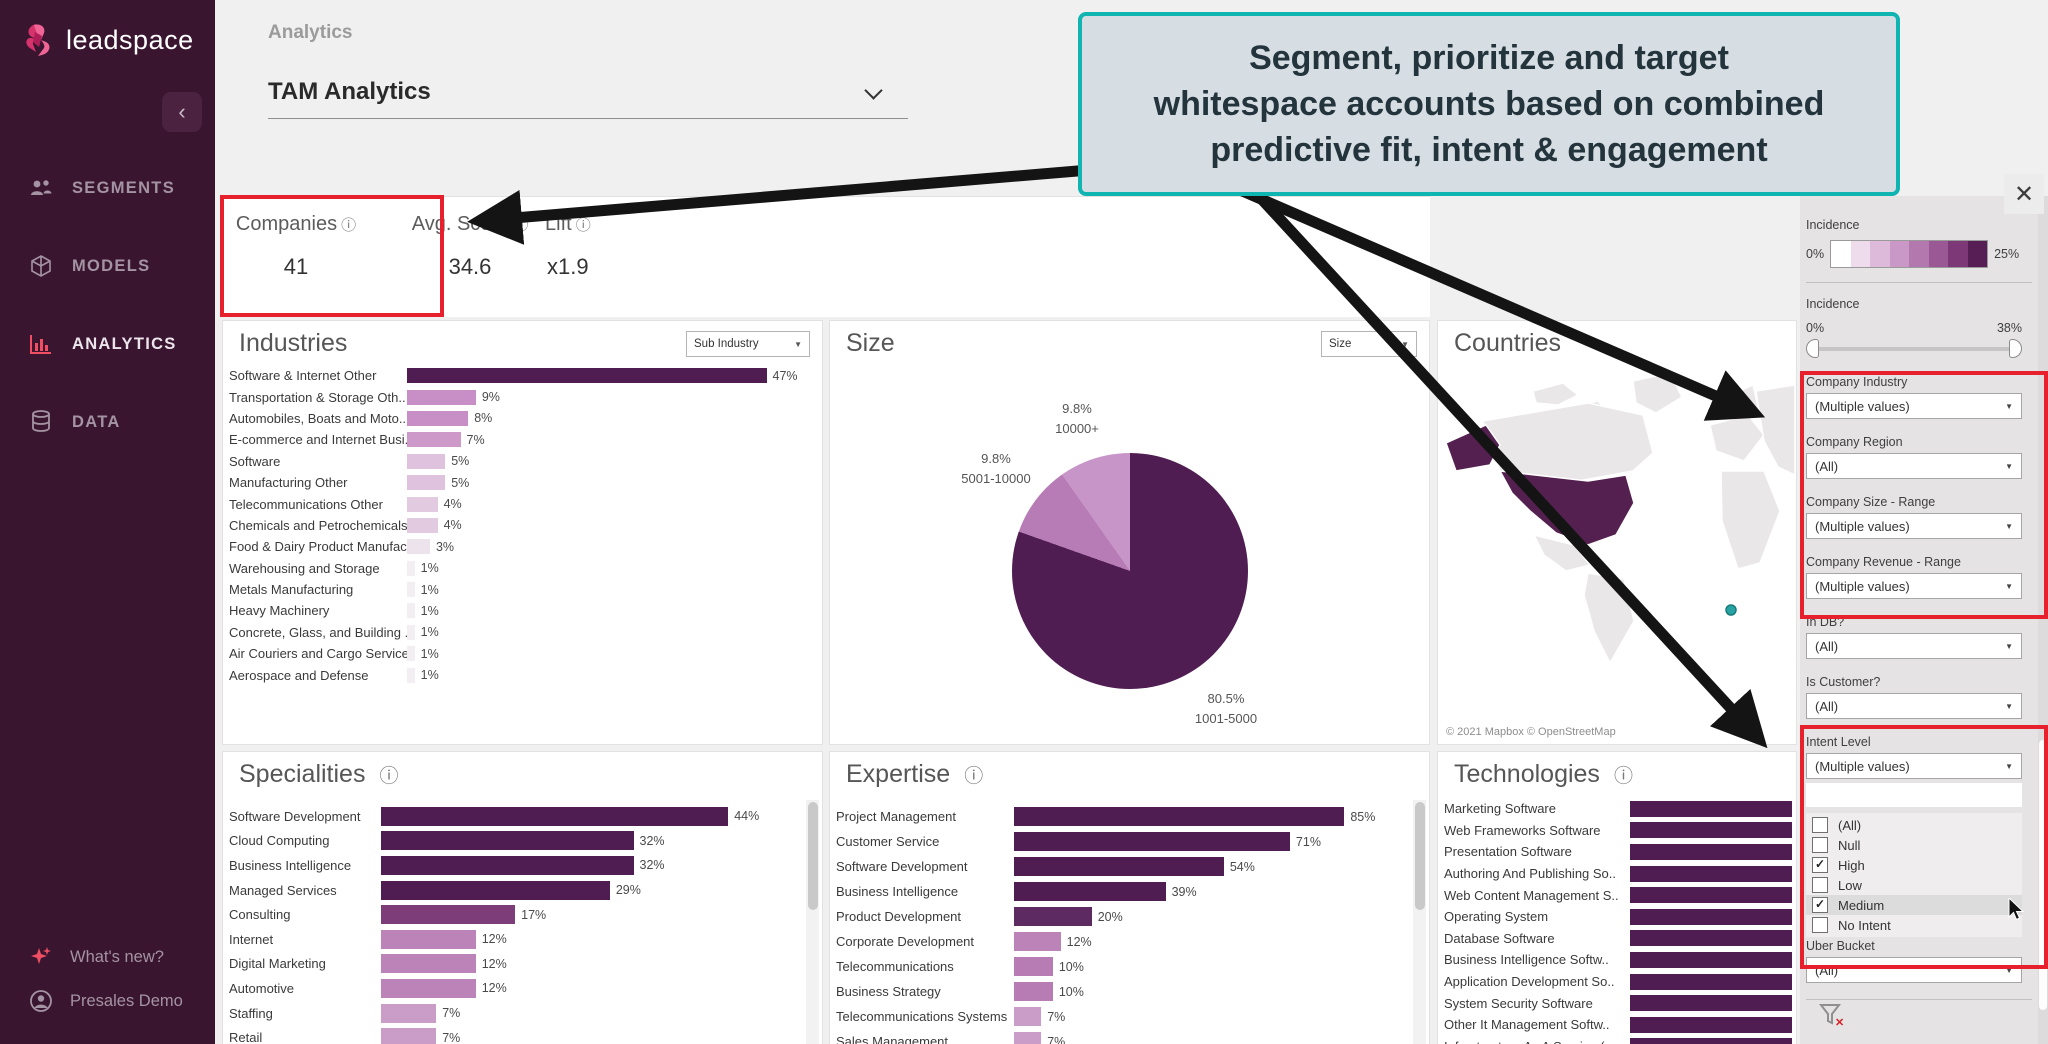 This screenshot has height=1044, width=2048. I want to click on bar-row: Cloud Computing 32%, so click(509, 841).